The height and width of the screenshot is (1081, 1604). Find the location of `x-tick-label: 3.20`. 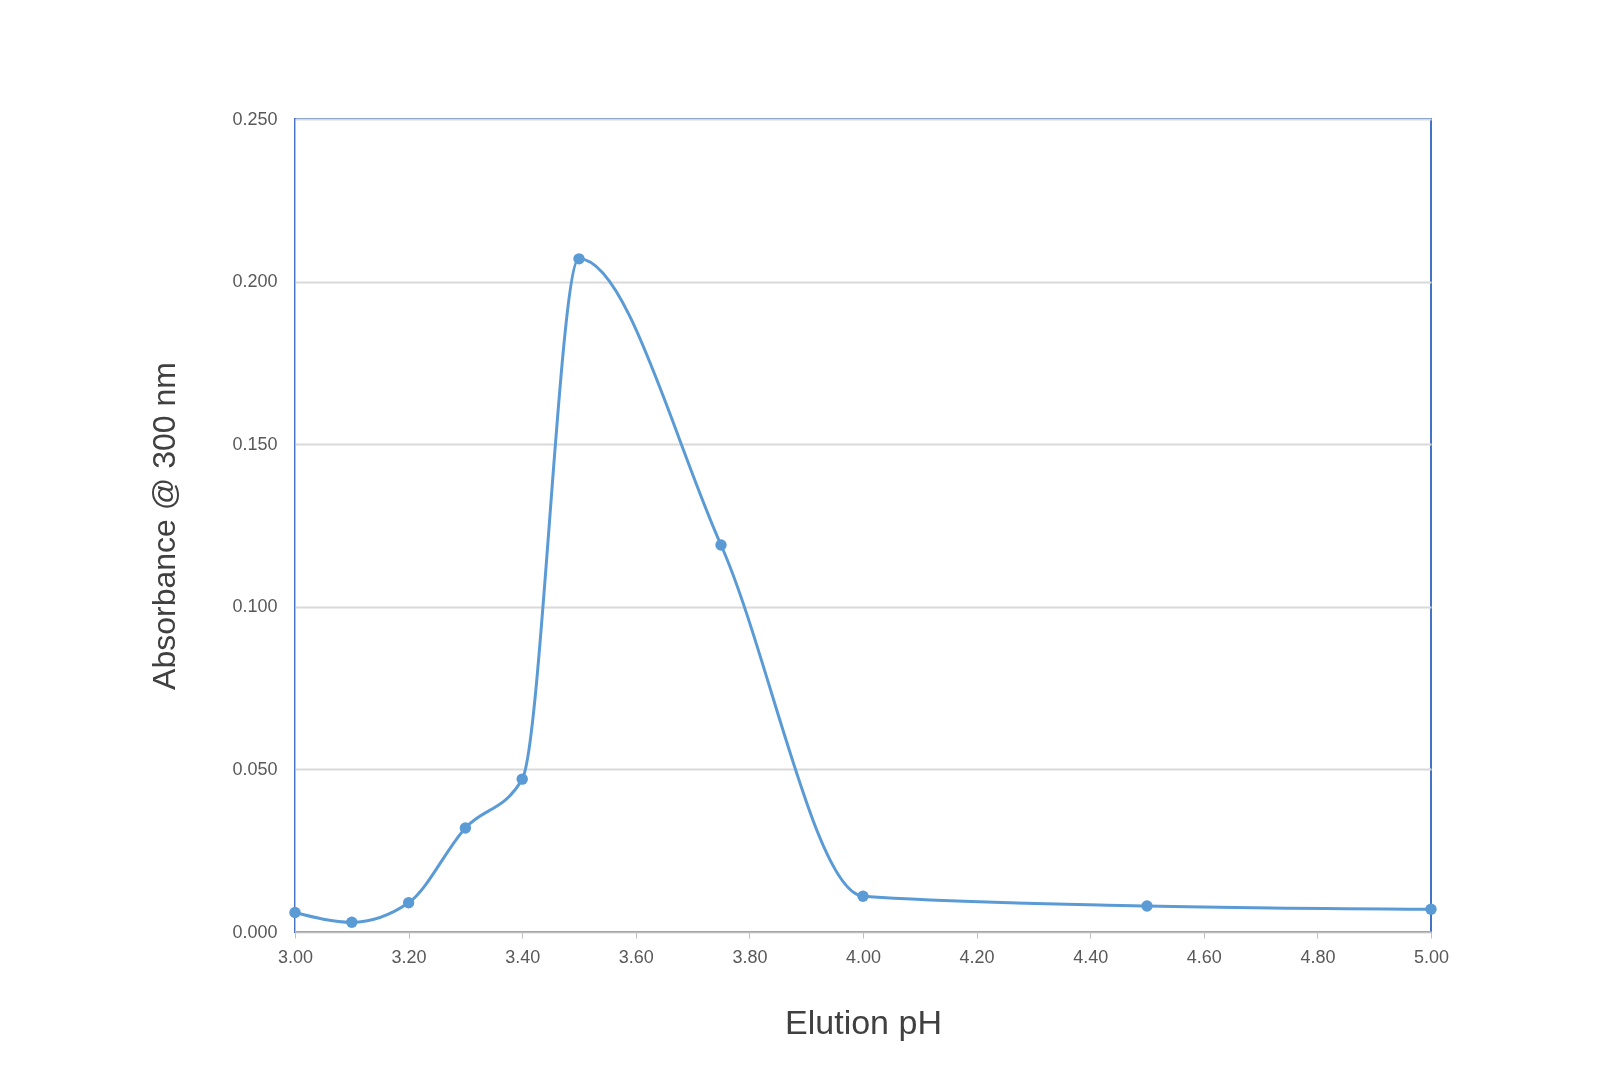

x-tick-label: 3.20 is located at coordinates (409, 956).